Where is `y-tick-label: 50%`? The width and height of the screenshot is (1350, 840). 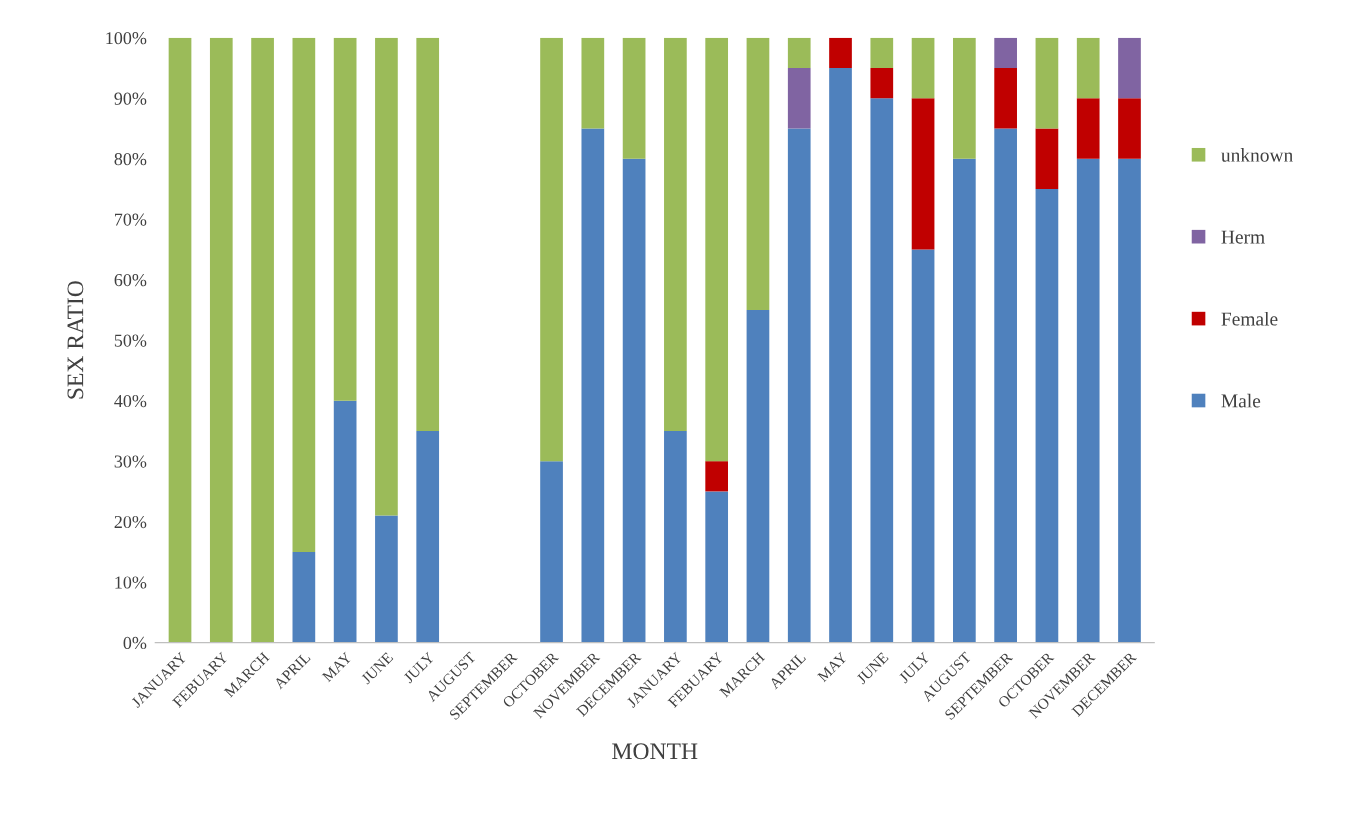
y-tick-label: 50% is located at coordinates (130, 340).